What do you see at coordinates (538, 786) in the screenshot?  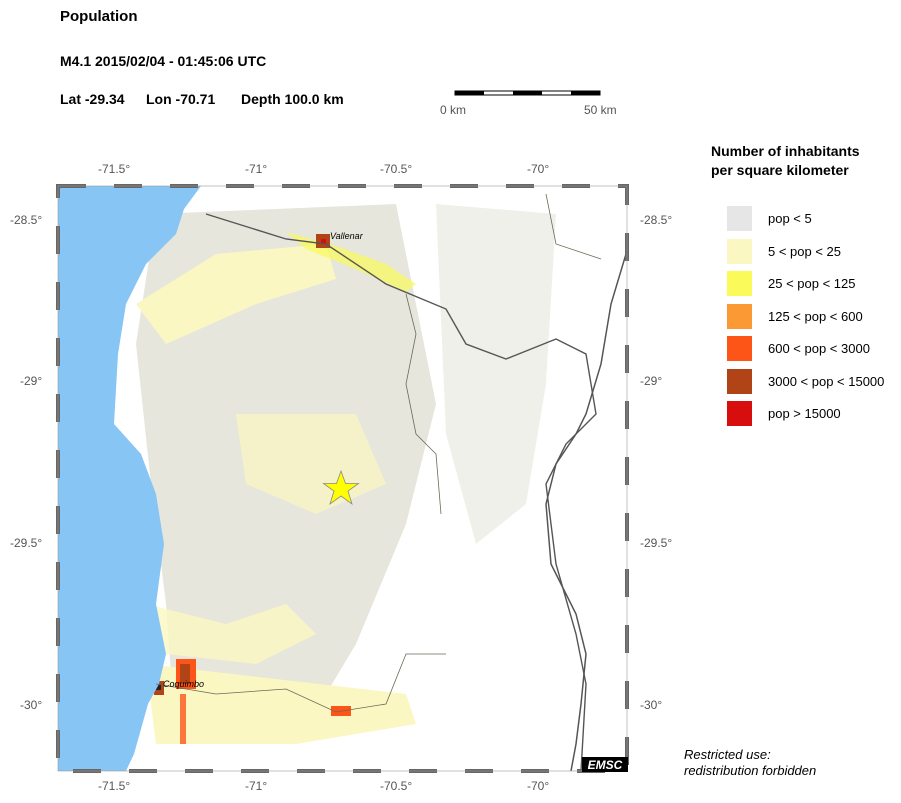 I see `lon-tick-bottom: -70°` at bounding box center [538, 786].